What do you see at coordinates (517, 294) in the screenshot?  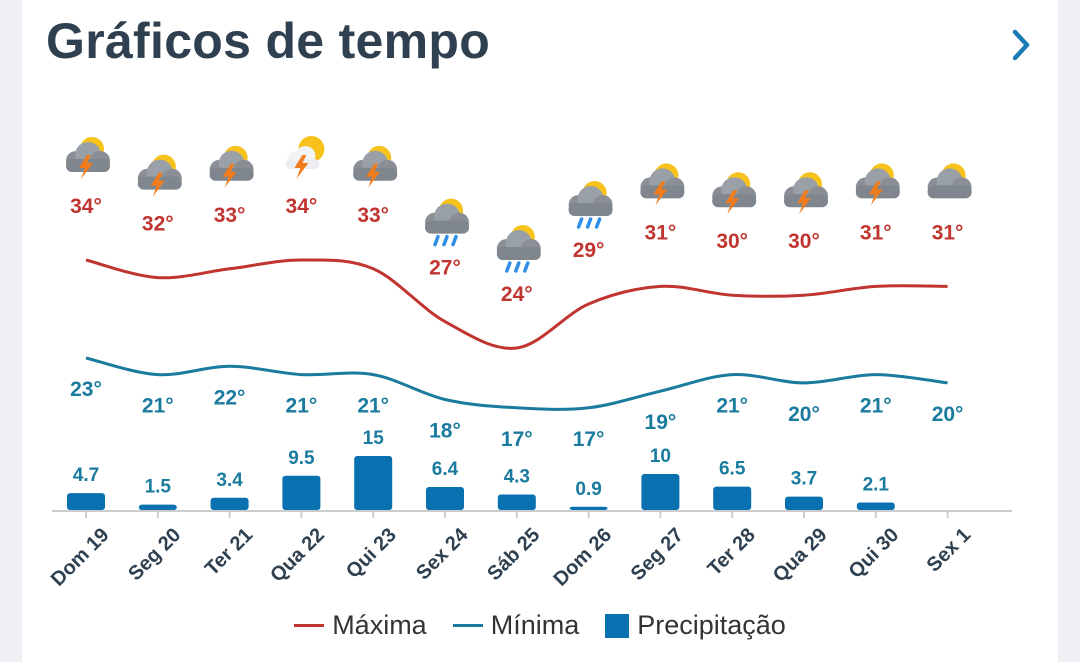 I see `max-temp-label: 24°` at bounding box center [517, 294].